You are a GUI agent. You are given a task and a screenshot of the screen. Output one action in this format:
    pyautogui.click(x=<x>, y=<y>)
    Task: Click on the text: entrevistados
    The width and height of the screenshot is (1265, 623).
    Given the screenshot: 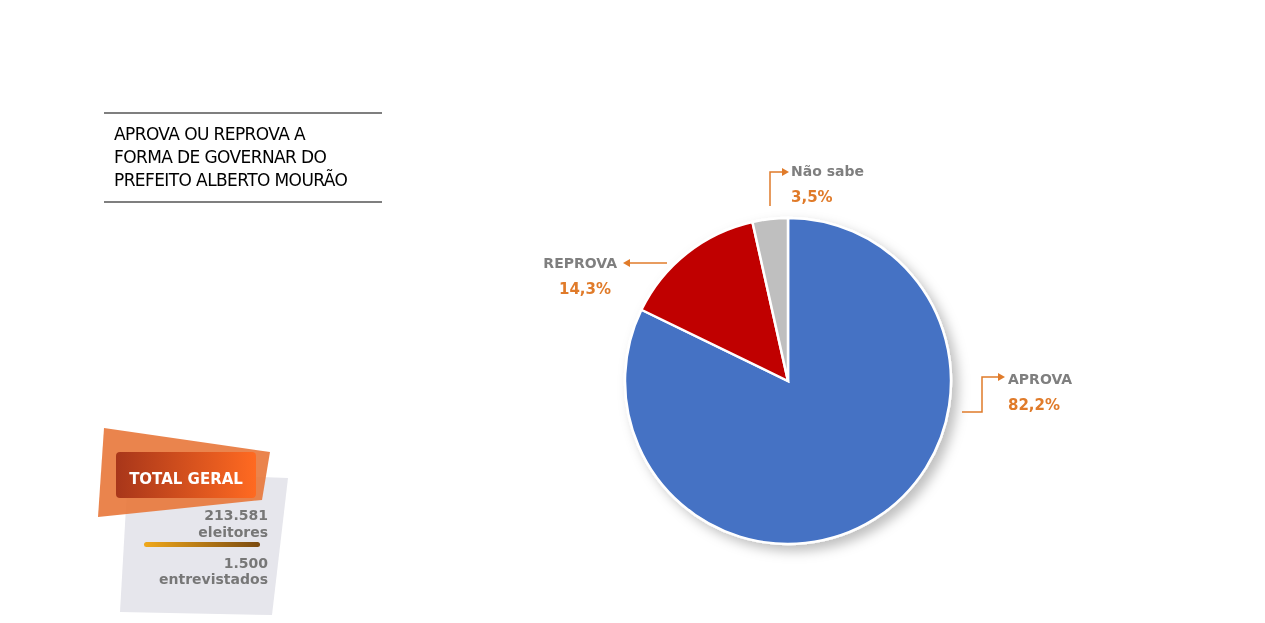 What is the action you would take?
    pyautogui.click(x=213, y=579)
    